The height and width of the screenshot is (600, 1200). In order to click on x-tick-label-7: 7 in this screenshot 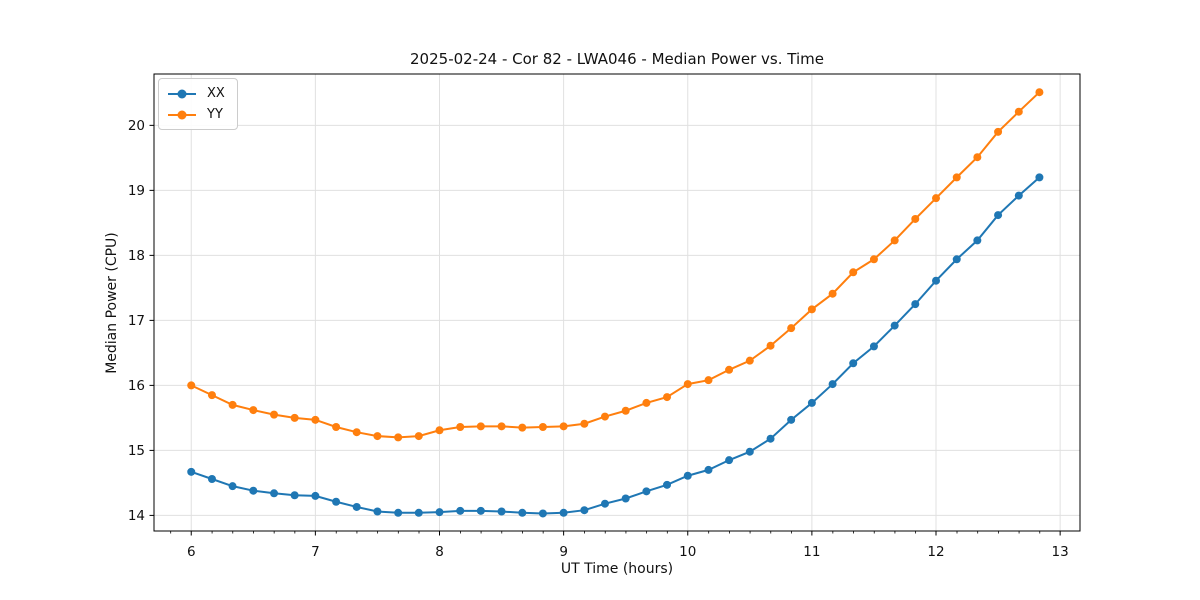, I will do `click(315, 552)`.